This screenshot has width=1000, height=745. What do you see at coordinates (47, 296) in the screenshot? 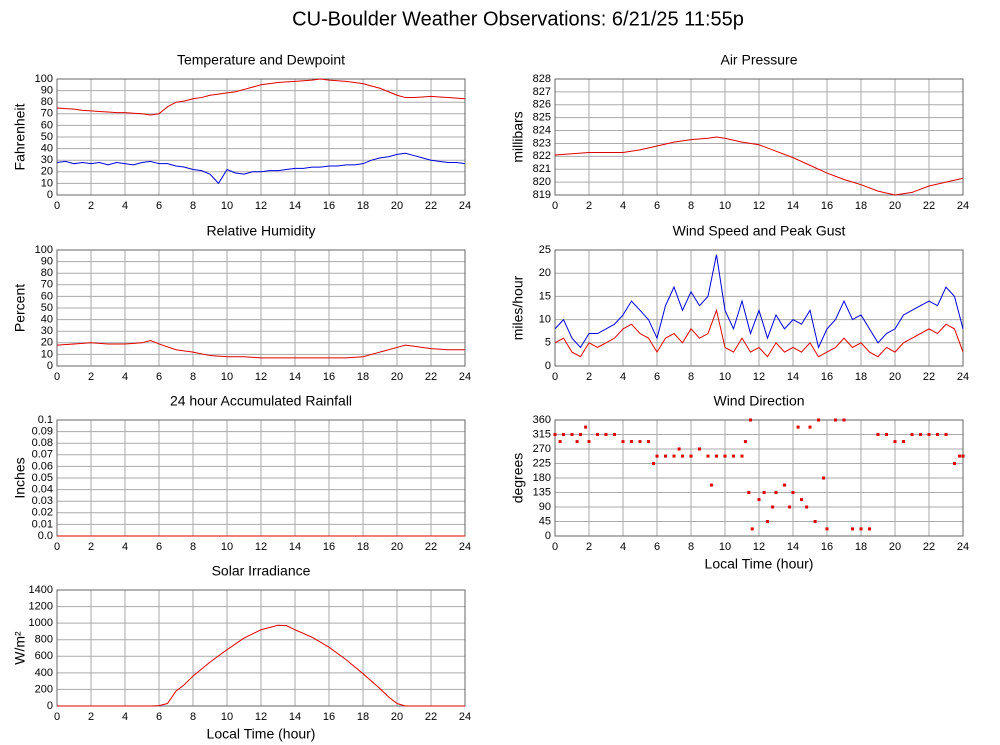
I see `y-tick-label: 60` at bounding box center [47, 296].